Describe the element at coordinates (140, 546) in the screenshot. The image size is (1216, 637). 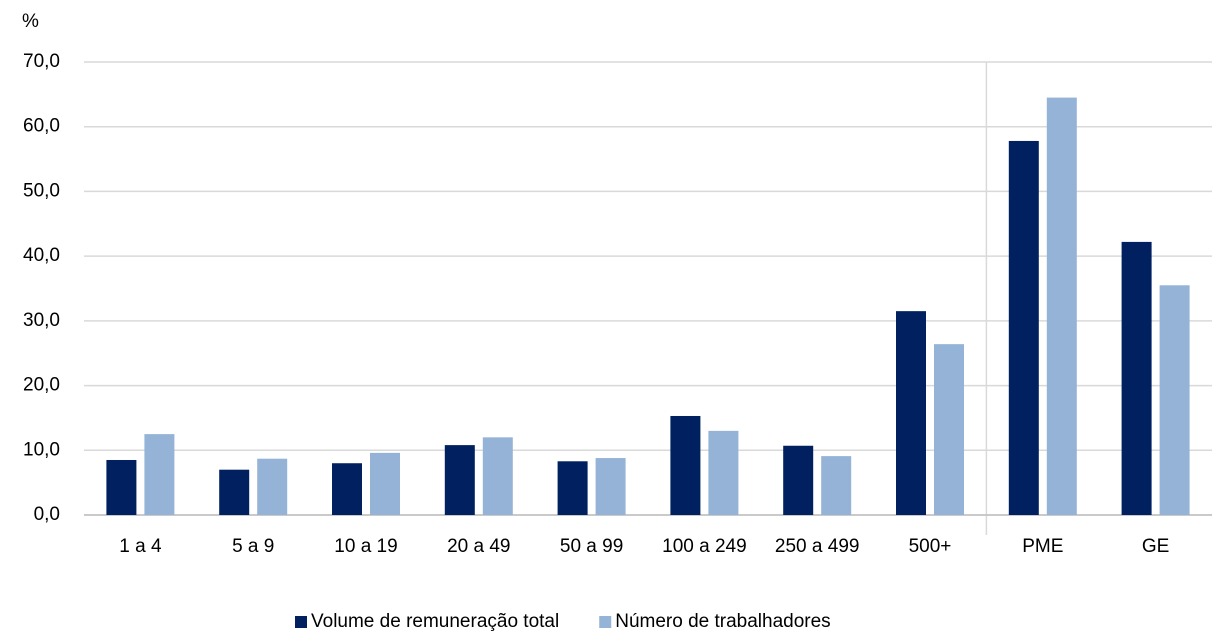
I see `x-tick-label: 1 a 4` at that location.